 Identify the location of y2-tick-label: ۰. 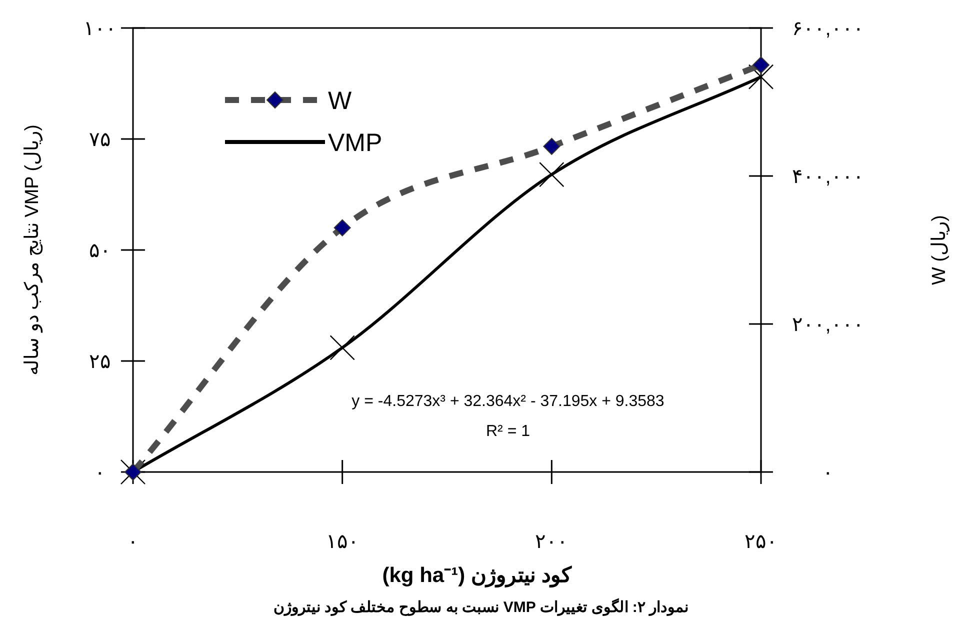
(828, 473).